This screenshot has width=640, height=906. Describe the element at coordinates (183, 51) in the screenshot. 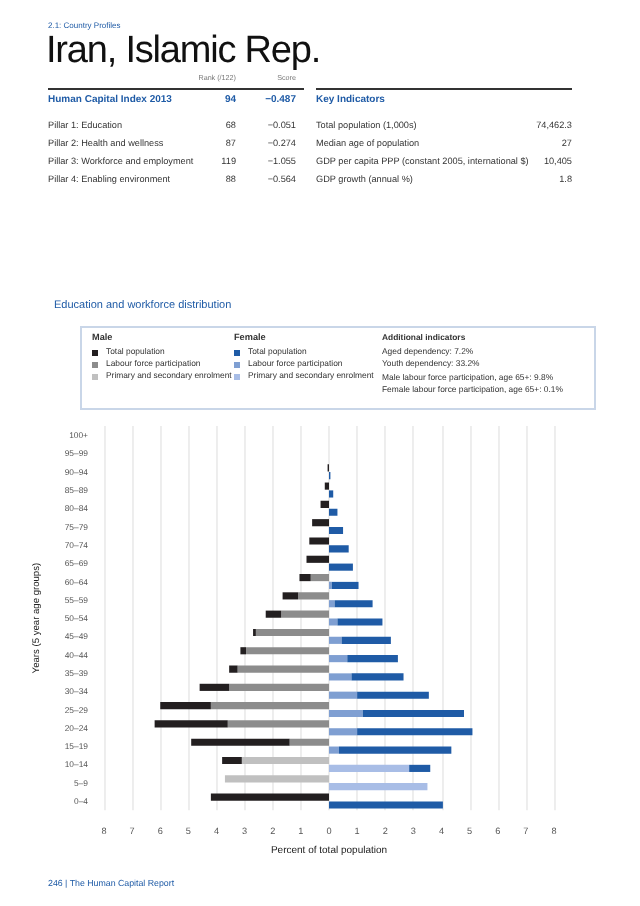

I see `text: Iran, Islamic Rep.` at that location.